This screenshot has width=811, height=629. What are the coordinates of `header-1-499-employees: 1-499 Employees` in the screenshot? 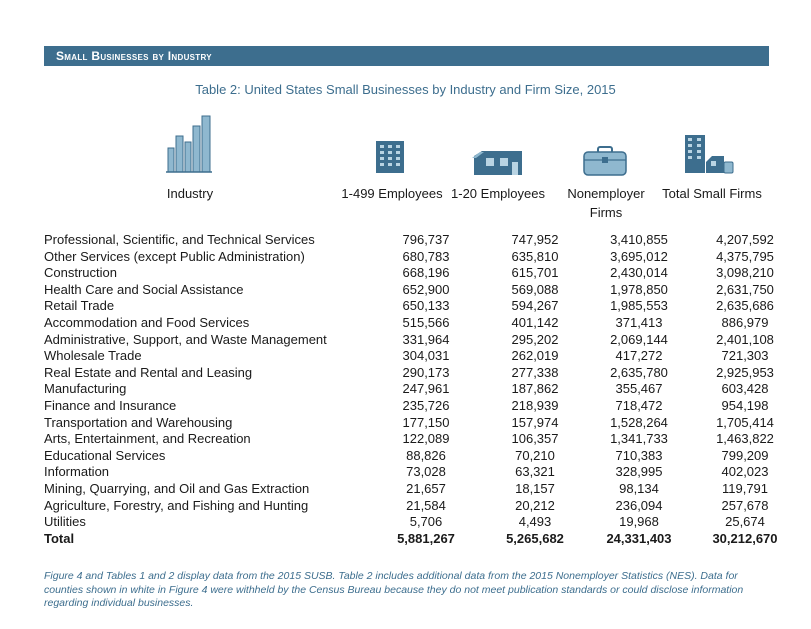 It's located at (392, 193).